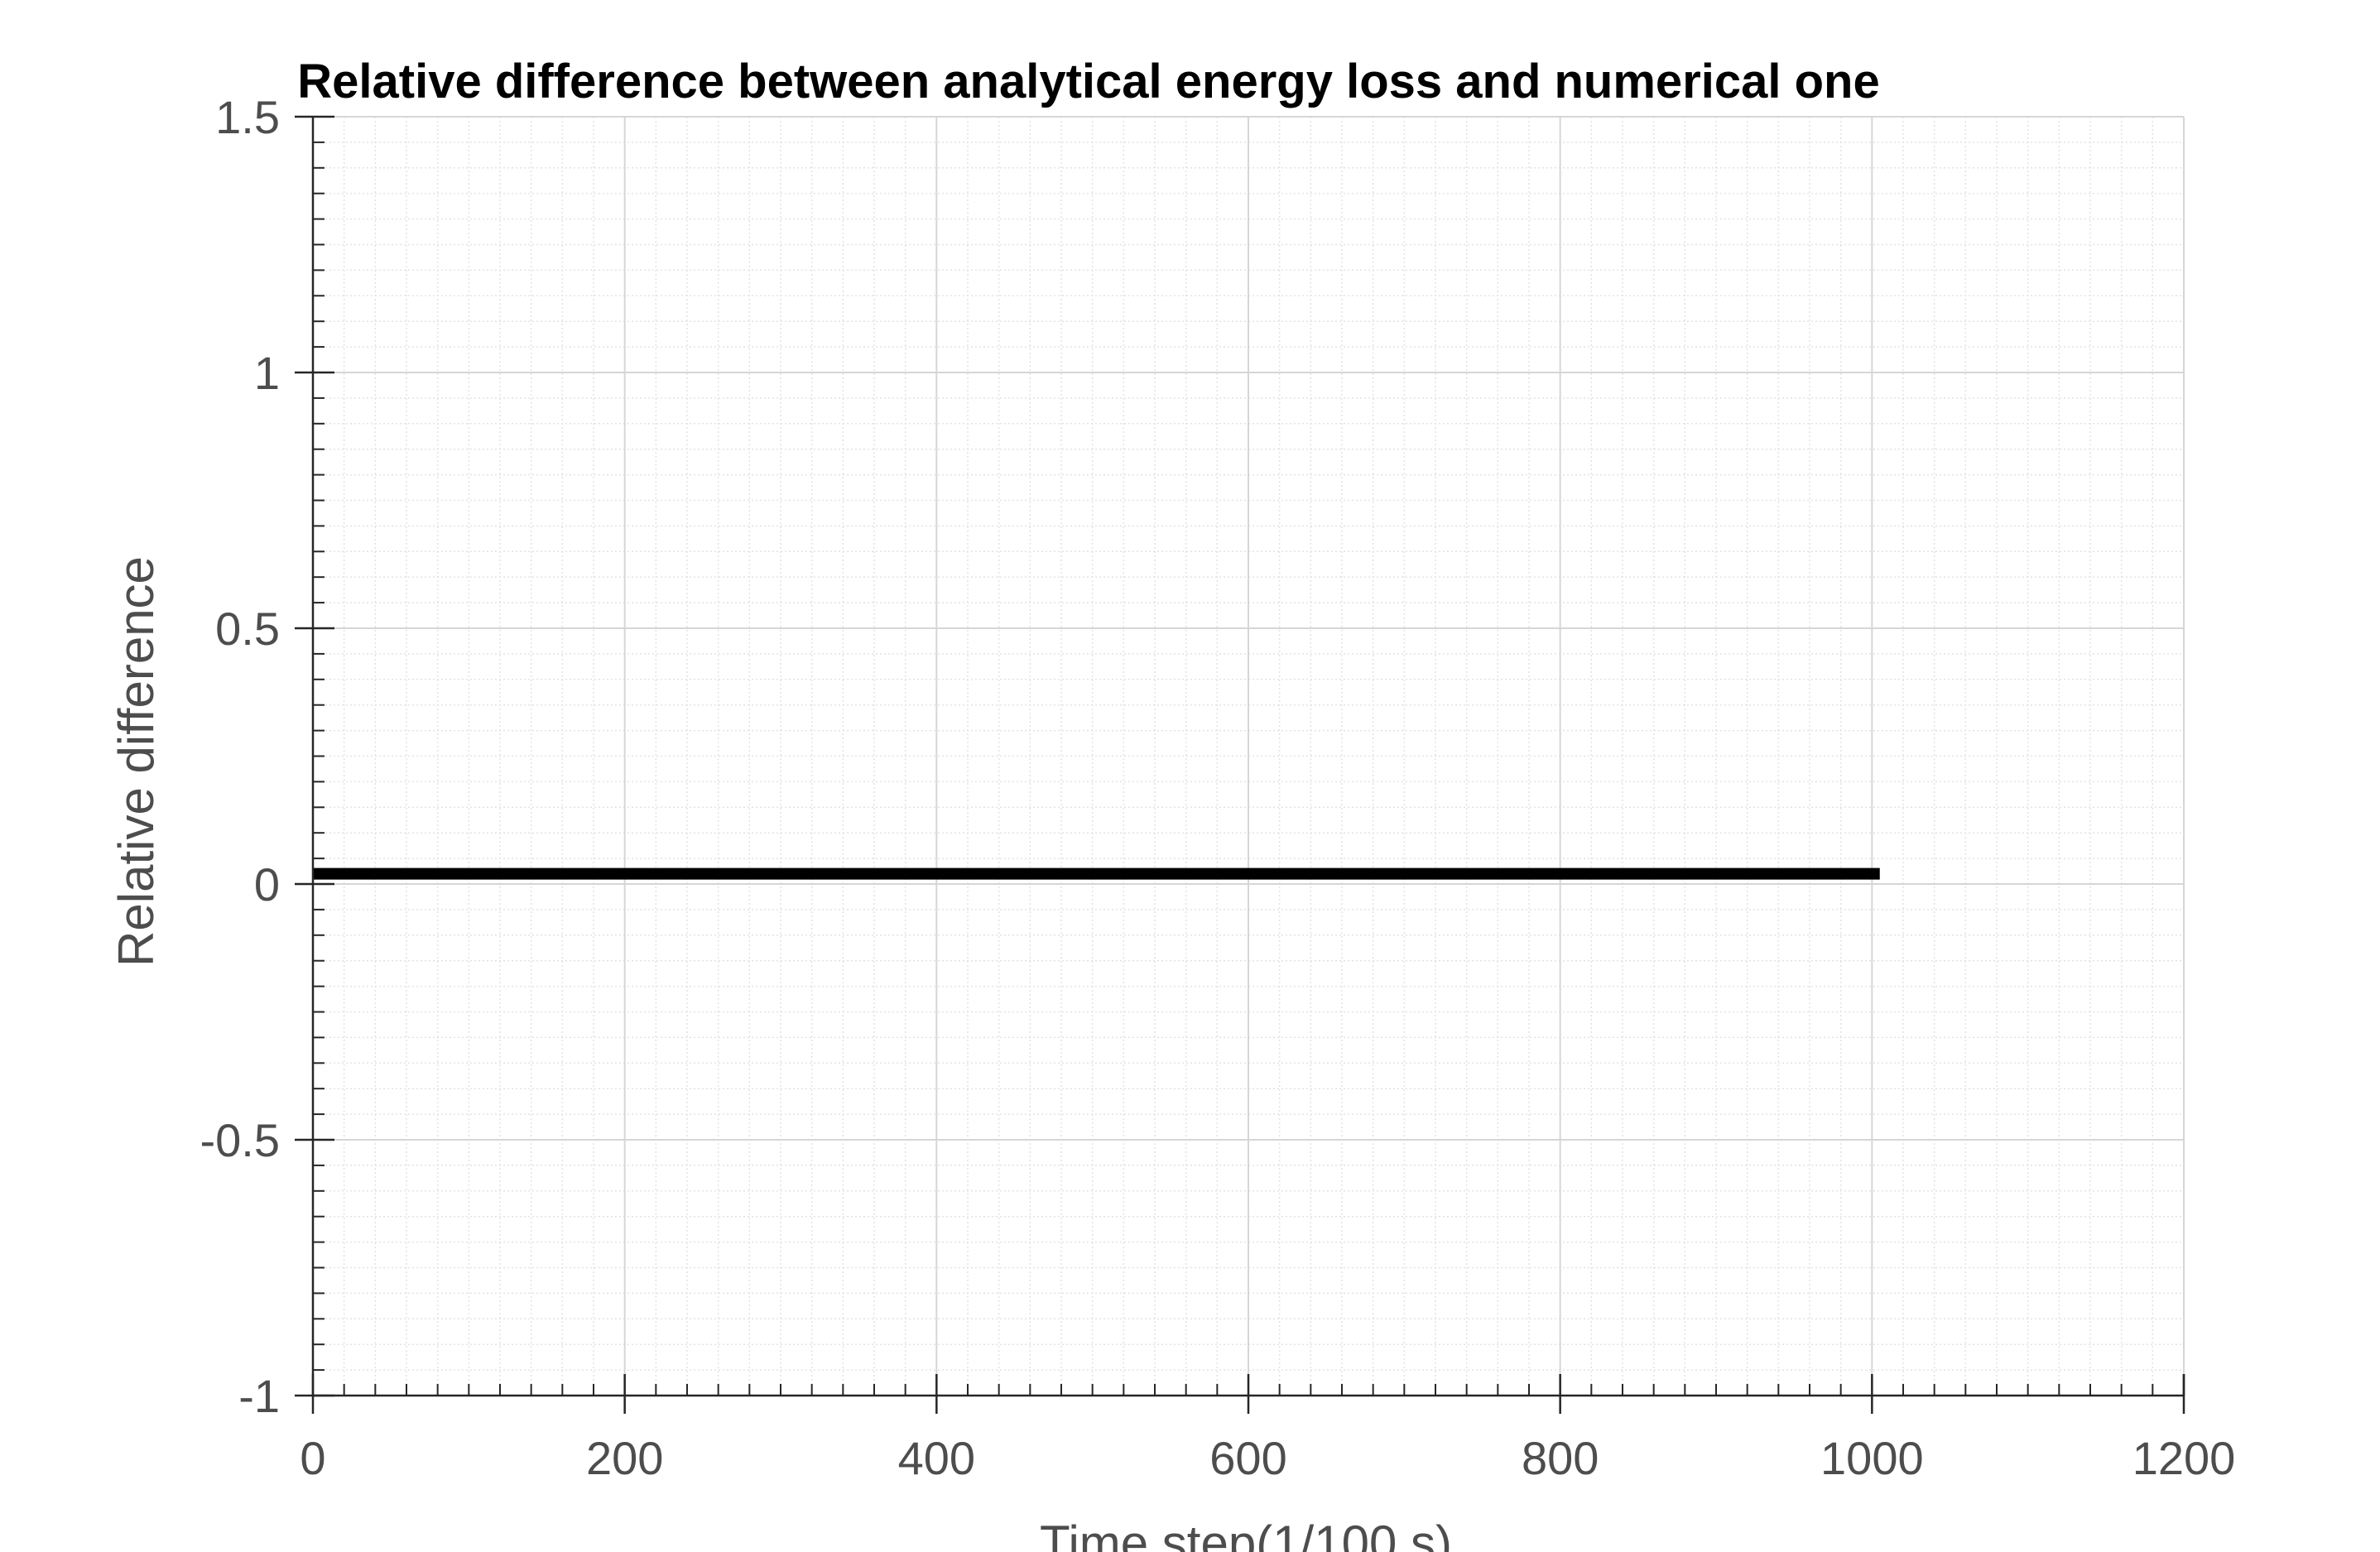 The image size is (2380, 1552). What do you see at coordinates (1560, 1458) in the screenshot?
I see `x-tick-label: 800` at bounding box center [1560, 1458].